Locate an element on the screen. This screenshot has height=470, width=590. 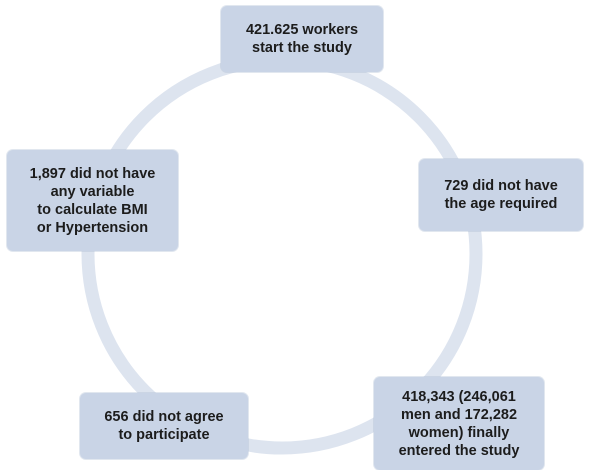
node-no-consent-line-1: 656 did not agree is located at coordinates (164, 417).